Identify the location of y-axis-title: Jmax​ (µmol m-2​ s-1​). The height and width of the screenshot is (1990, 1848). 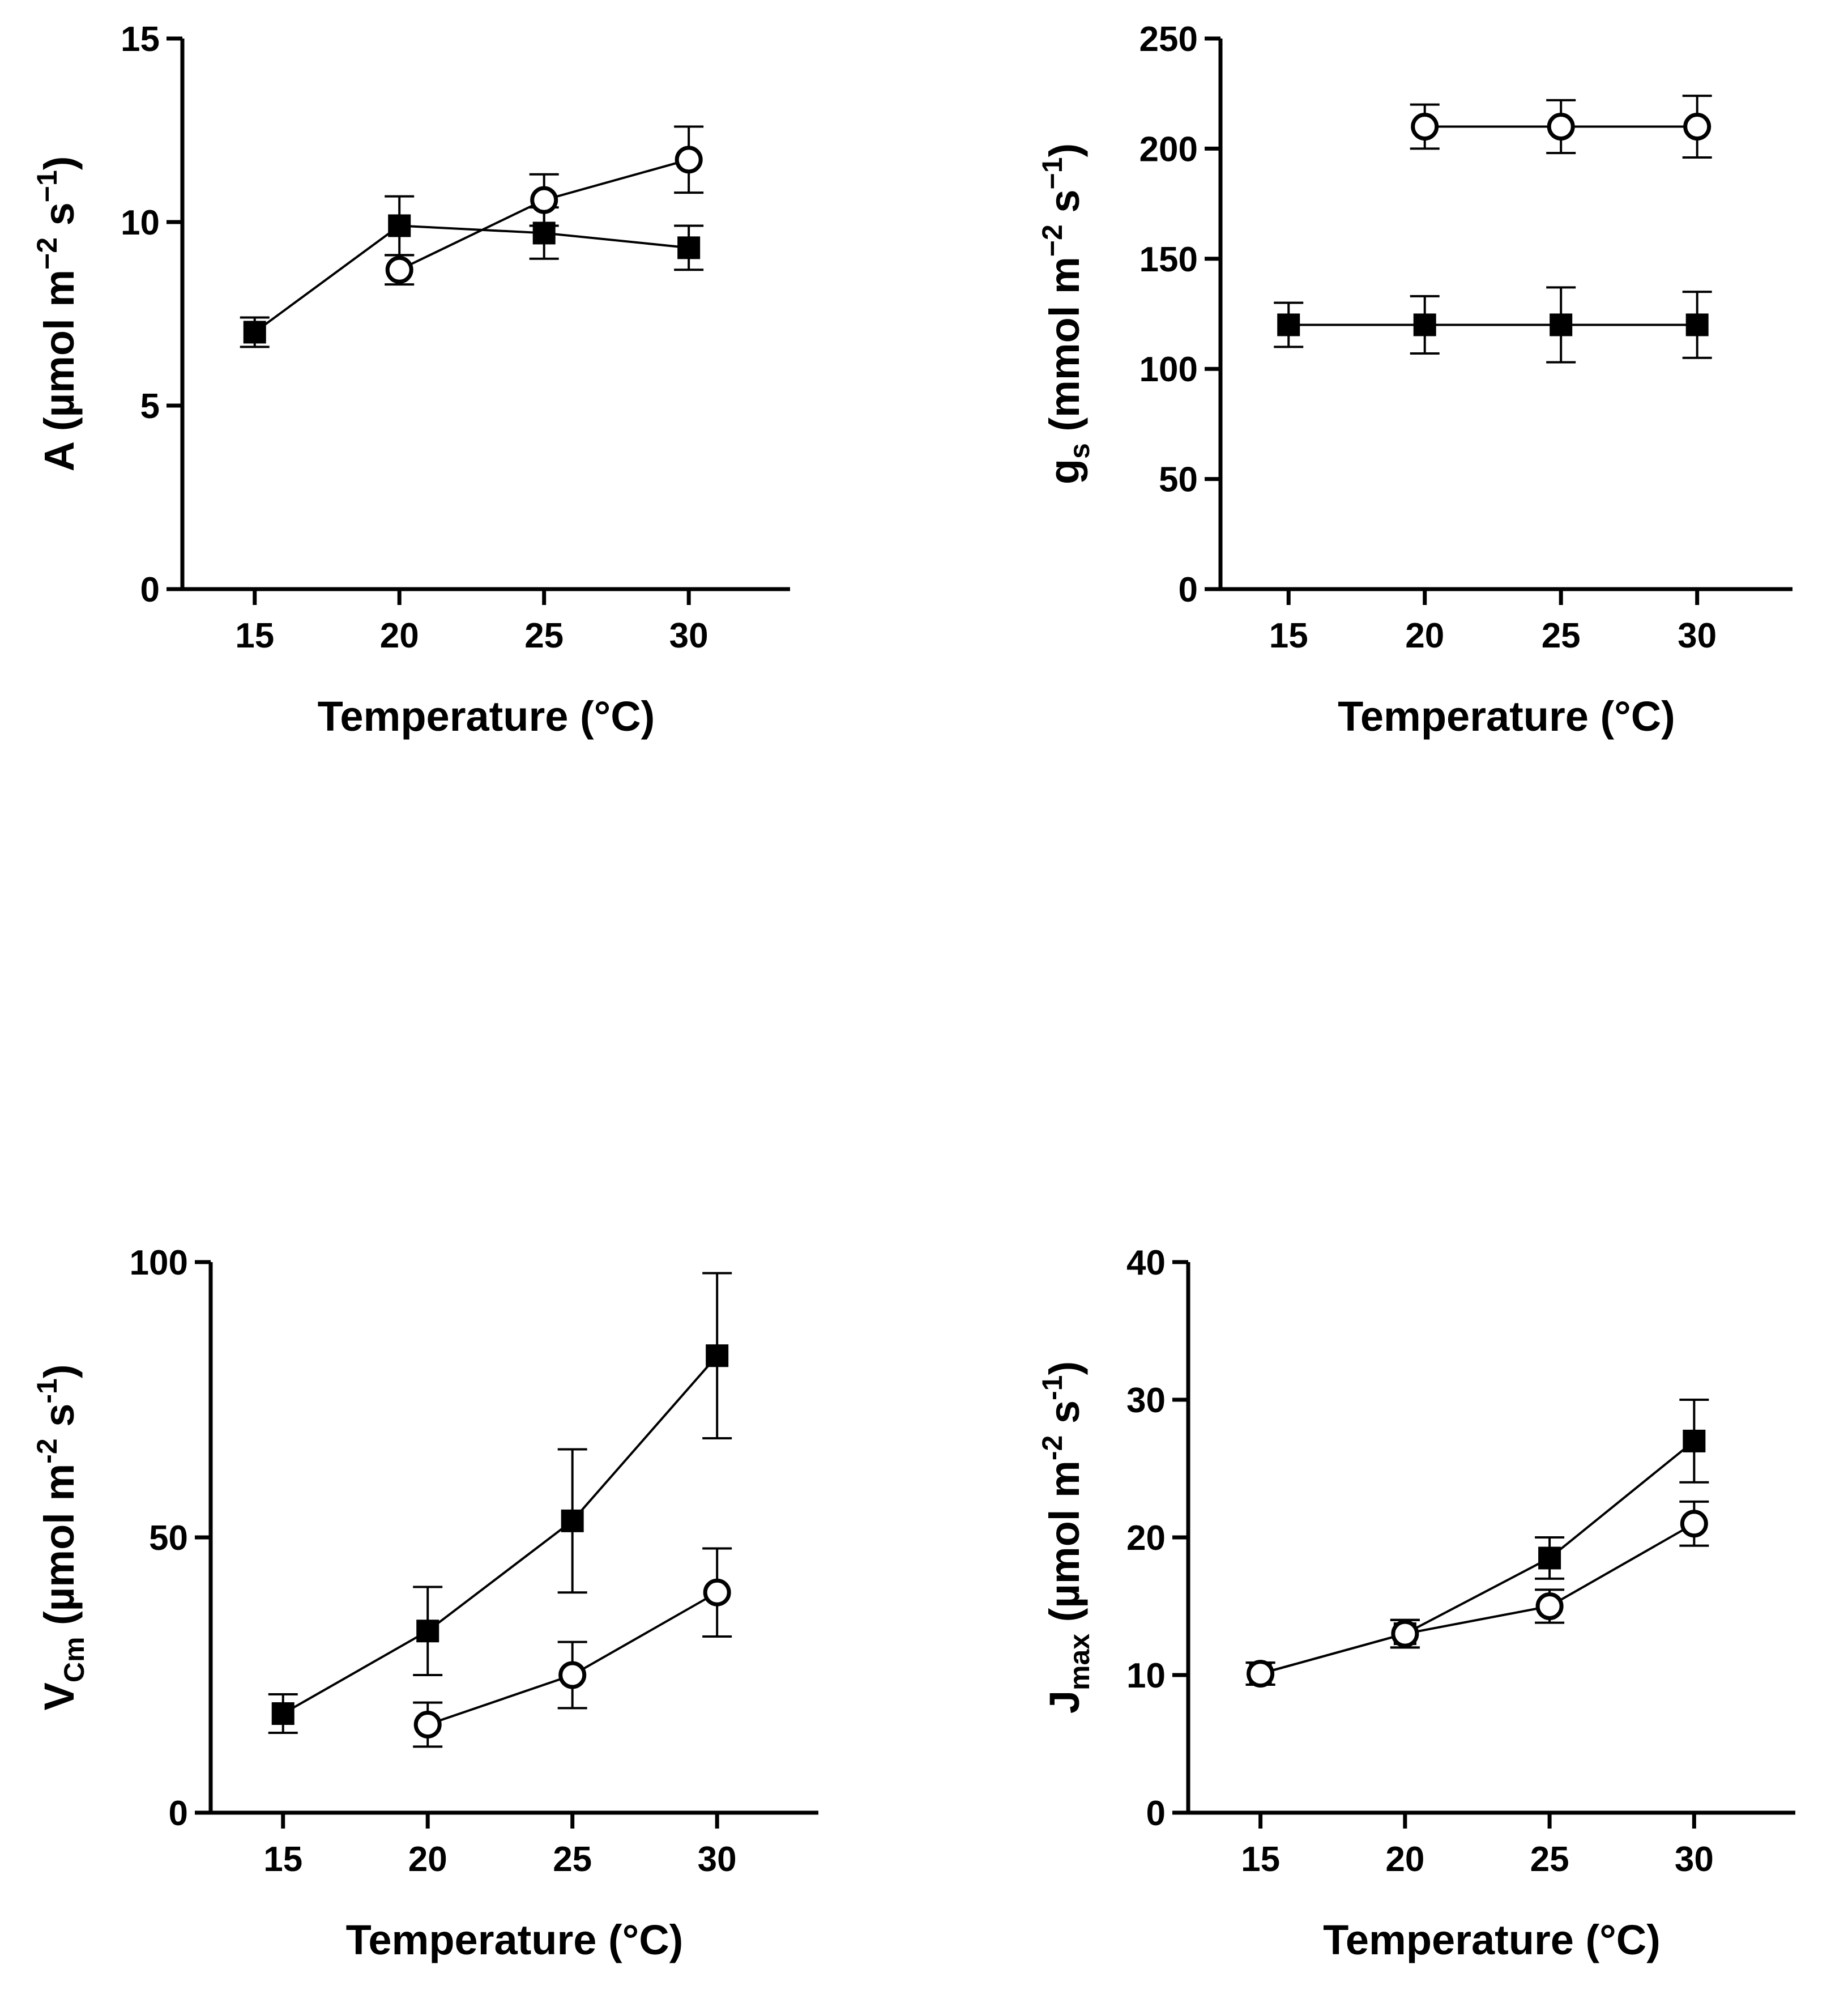
(1065, 1537).